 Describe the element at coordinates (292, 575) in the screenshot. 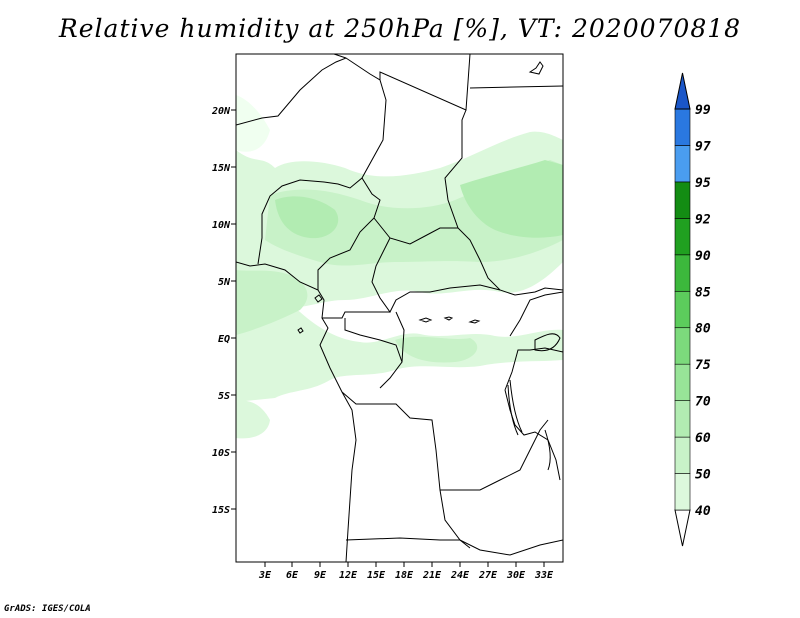

I see `lon-label: 6E` at that location.